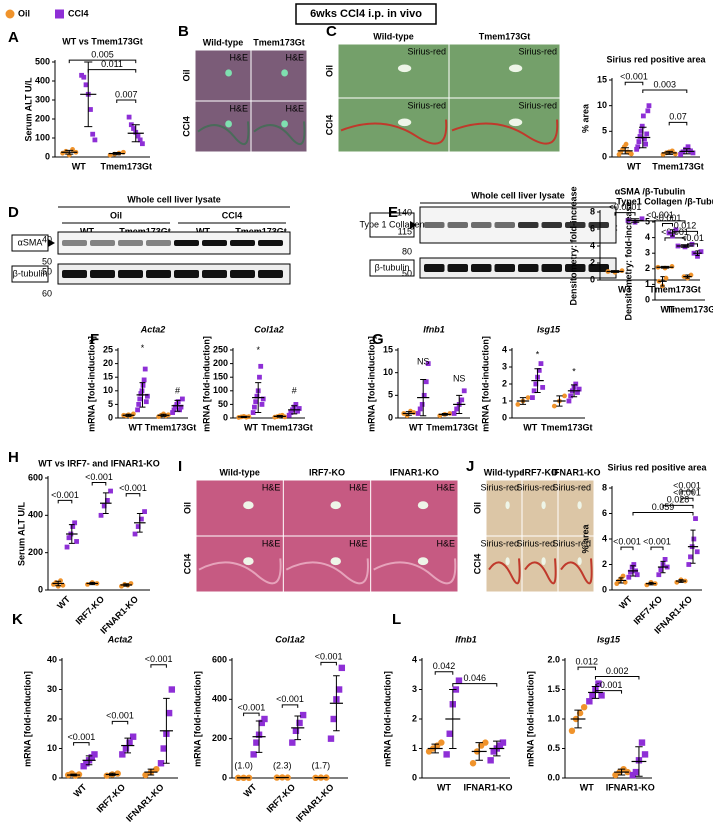 The image size is (713, 837). I want to click on significance-label: 0.046, so click(475, 678).